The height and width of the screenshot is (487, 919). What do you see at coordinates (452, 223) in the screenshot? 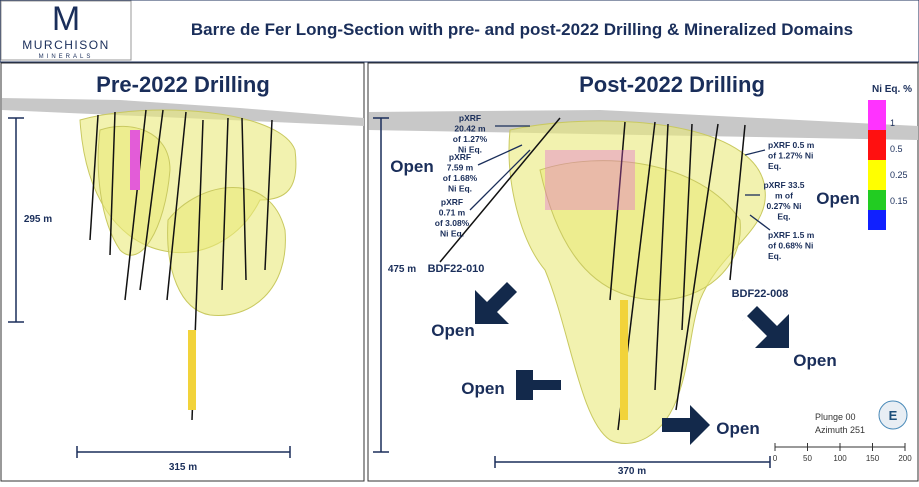
I see `annotation-line: of 3.08%` at bounding box center [452, 223].